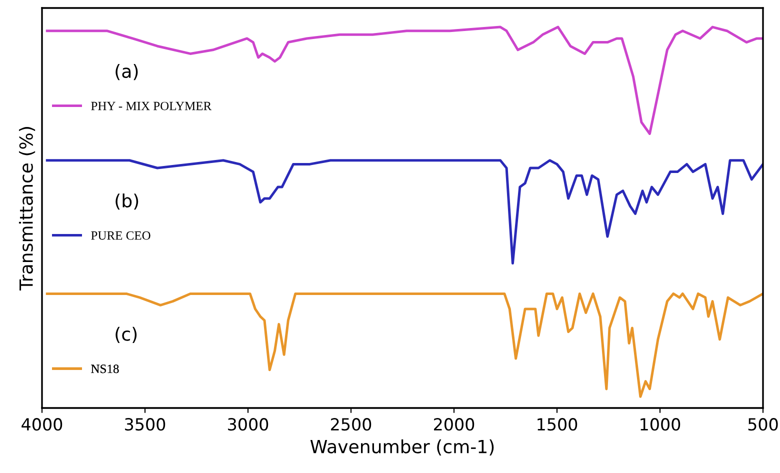  I want to click on x-tick-label: 3000, so click(248, 424).